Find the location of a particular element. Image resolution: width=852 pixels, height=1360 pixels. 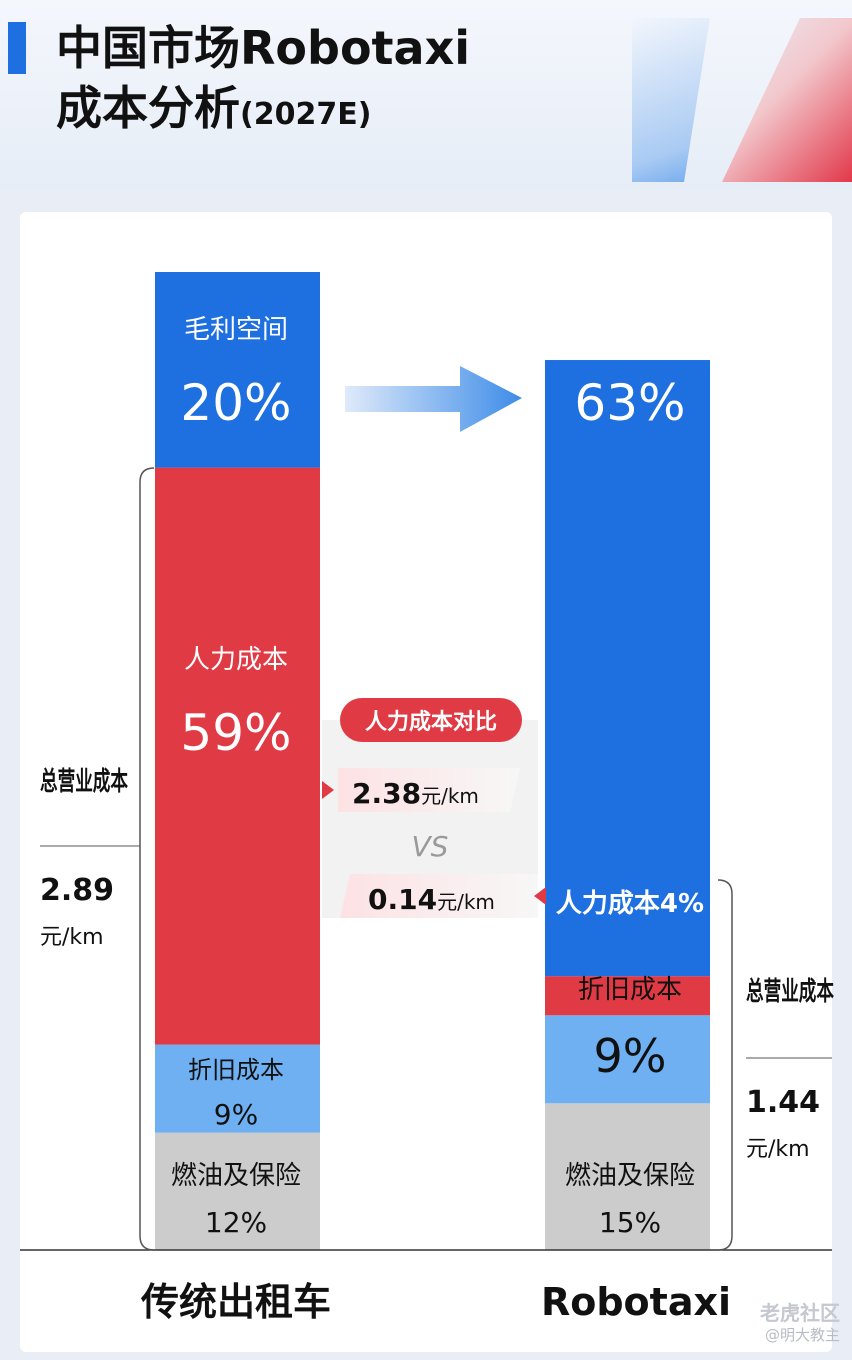

labor-comparison-badge is located at coordinates (431, 720).